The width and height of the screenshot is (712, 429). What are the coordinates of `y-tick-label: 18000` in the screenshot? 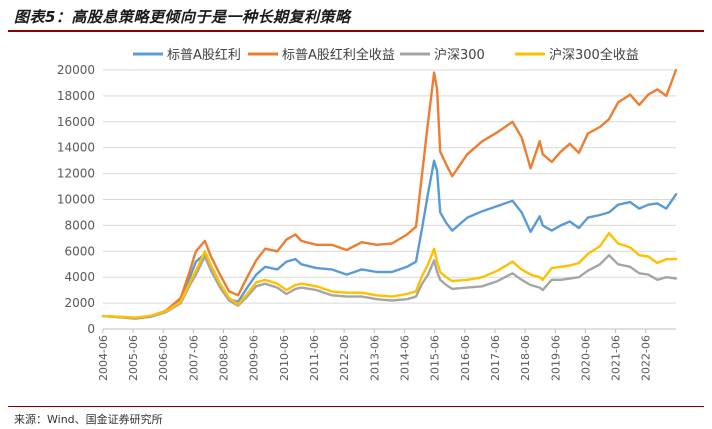 It's located at (76, 96).